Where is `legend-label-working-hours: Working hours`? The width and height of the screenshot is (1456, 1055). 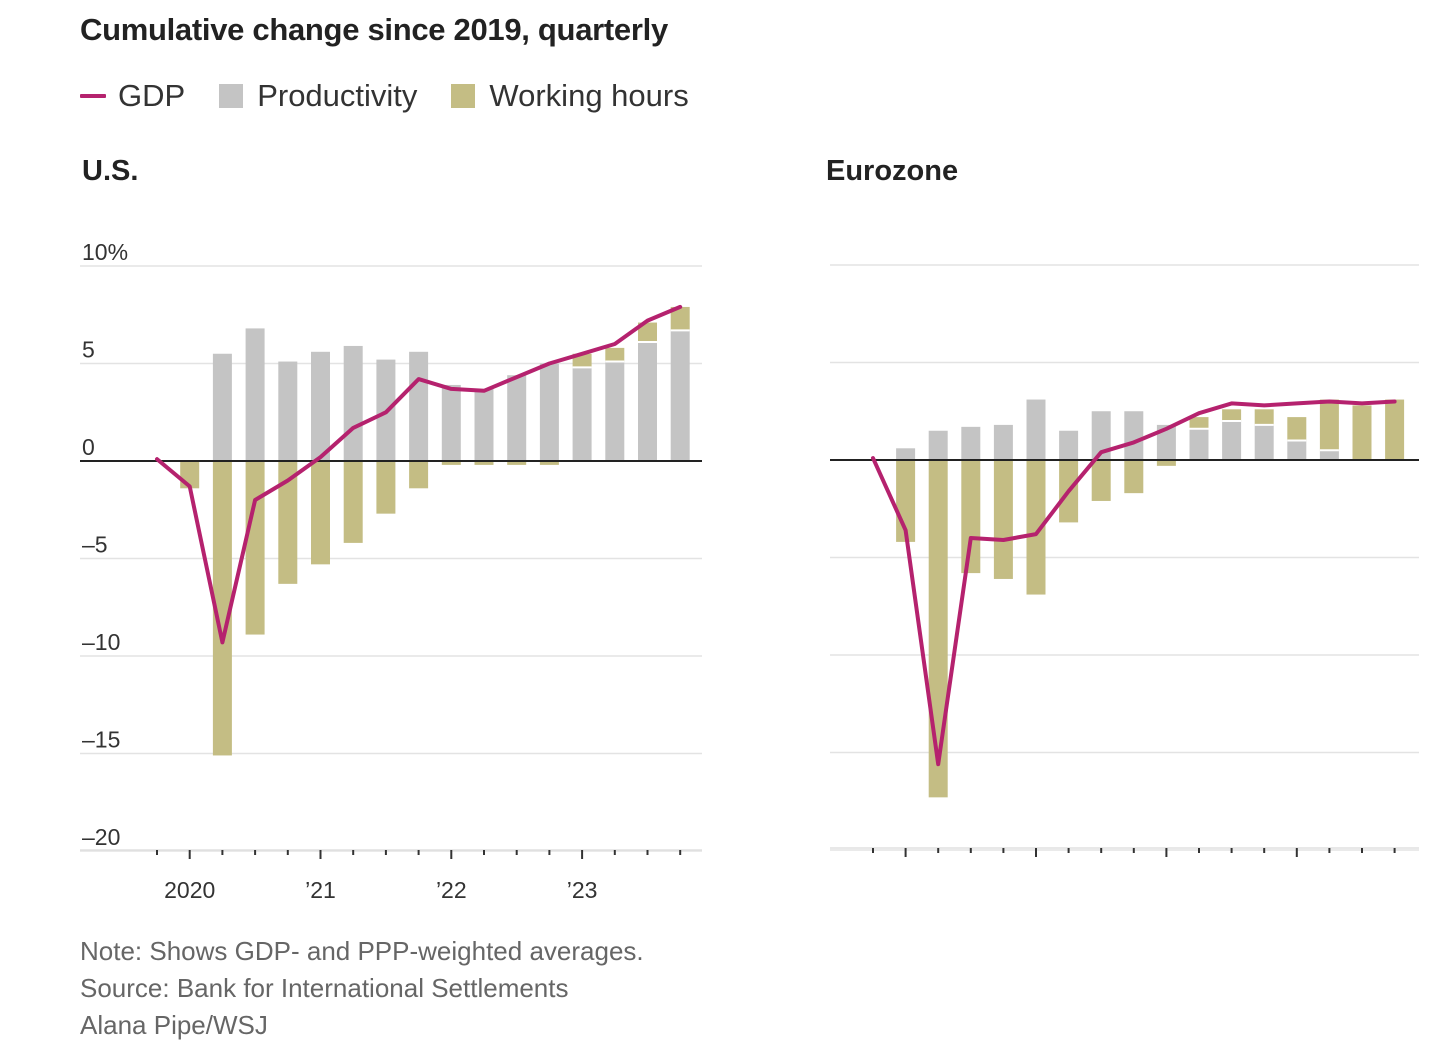
legend-label-working-hours: Working hours is located at coordinates (589, 95).